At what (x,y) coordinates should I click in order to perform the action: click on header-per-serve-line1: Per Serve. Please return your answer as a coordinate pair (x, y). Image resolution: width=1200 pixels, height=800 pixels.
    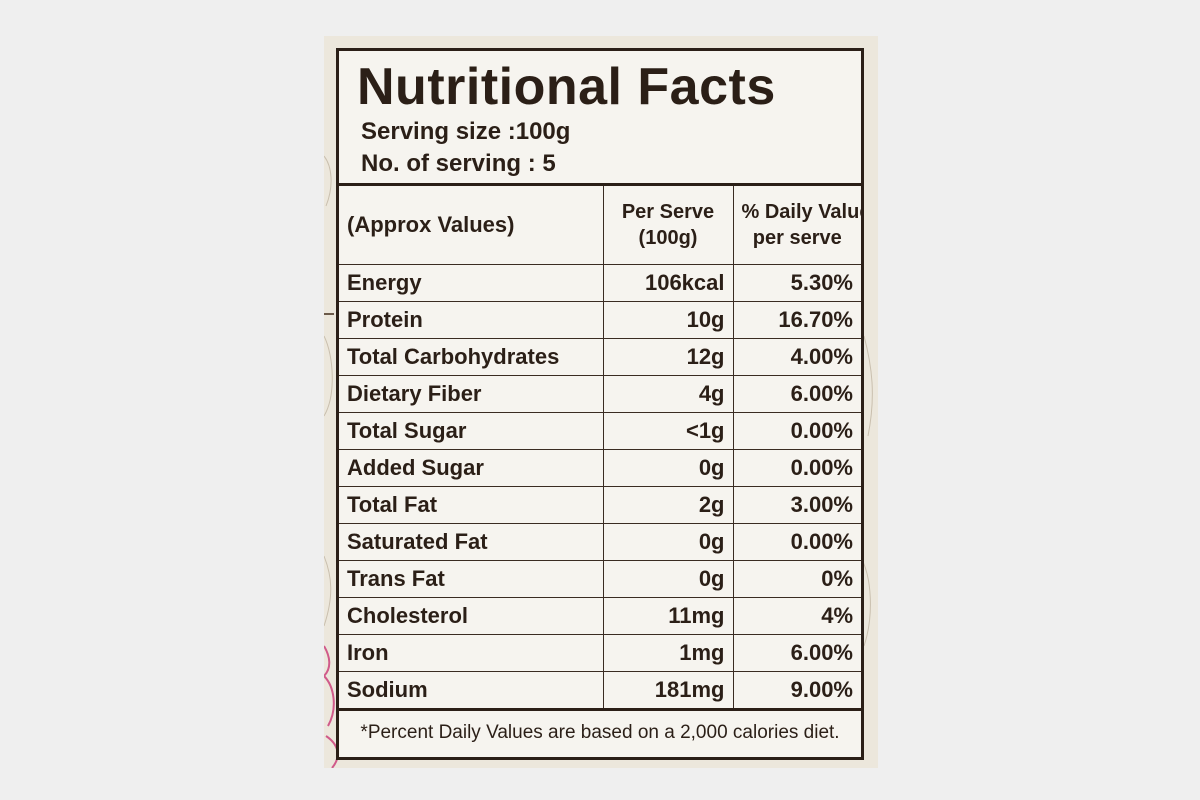
    Looking at the image, I should click on (668, 211).